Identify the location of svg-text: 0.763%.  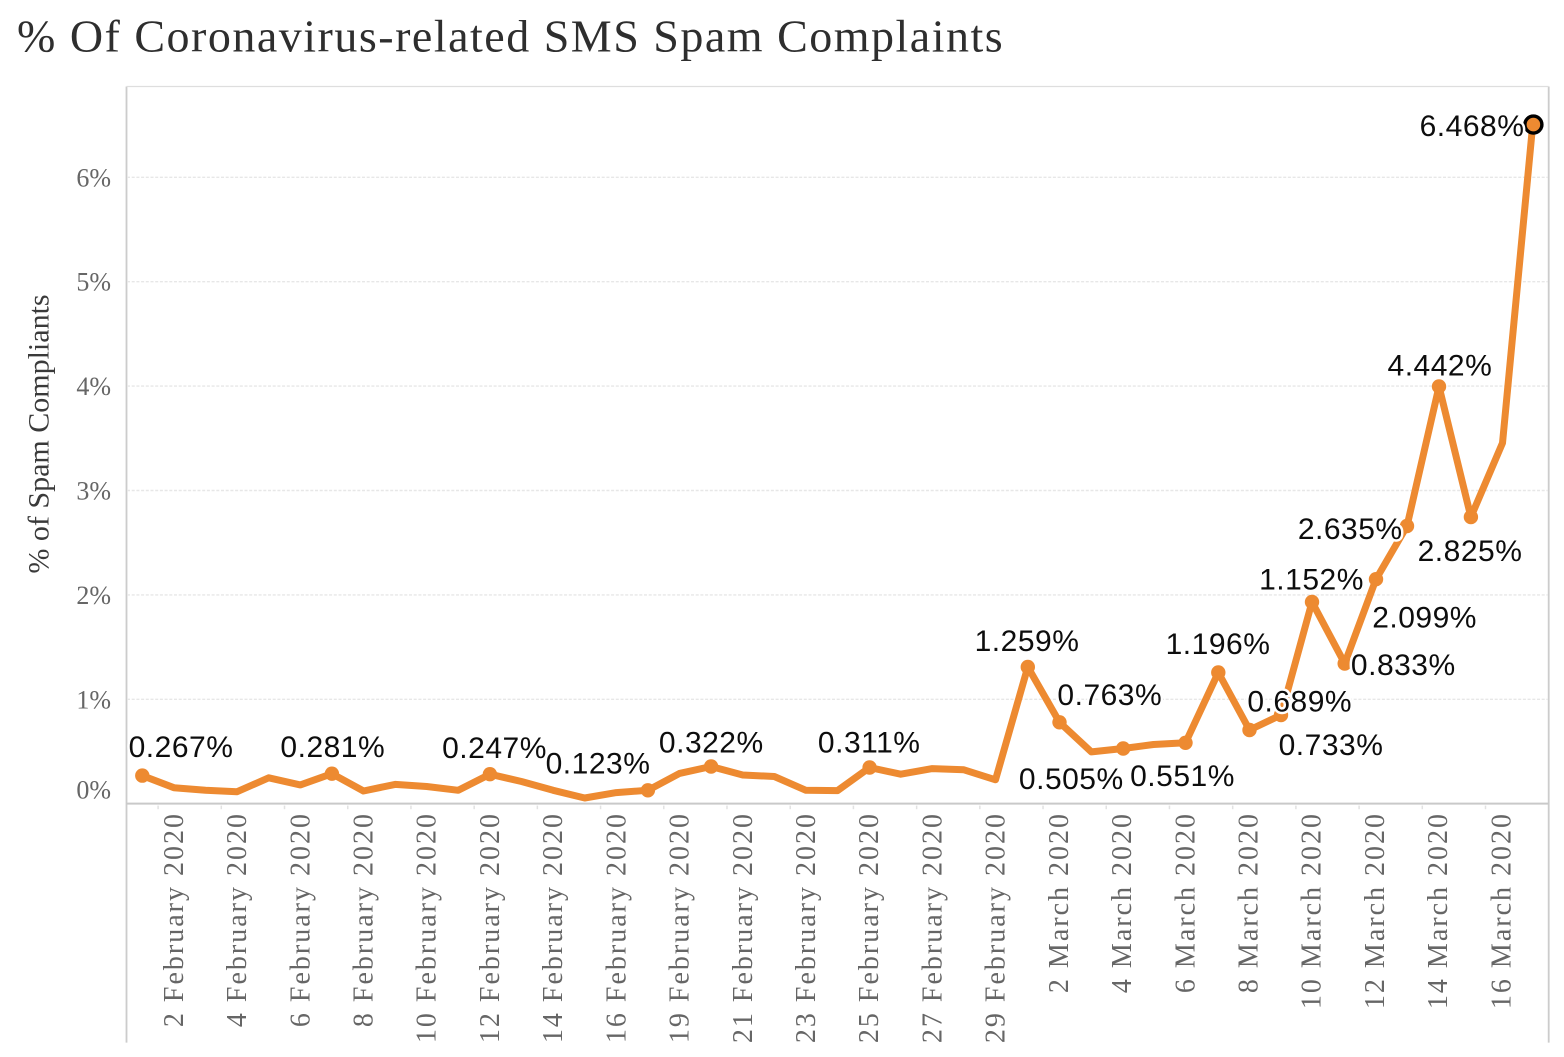
(1109, 695).